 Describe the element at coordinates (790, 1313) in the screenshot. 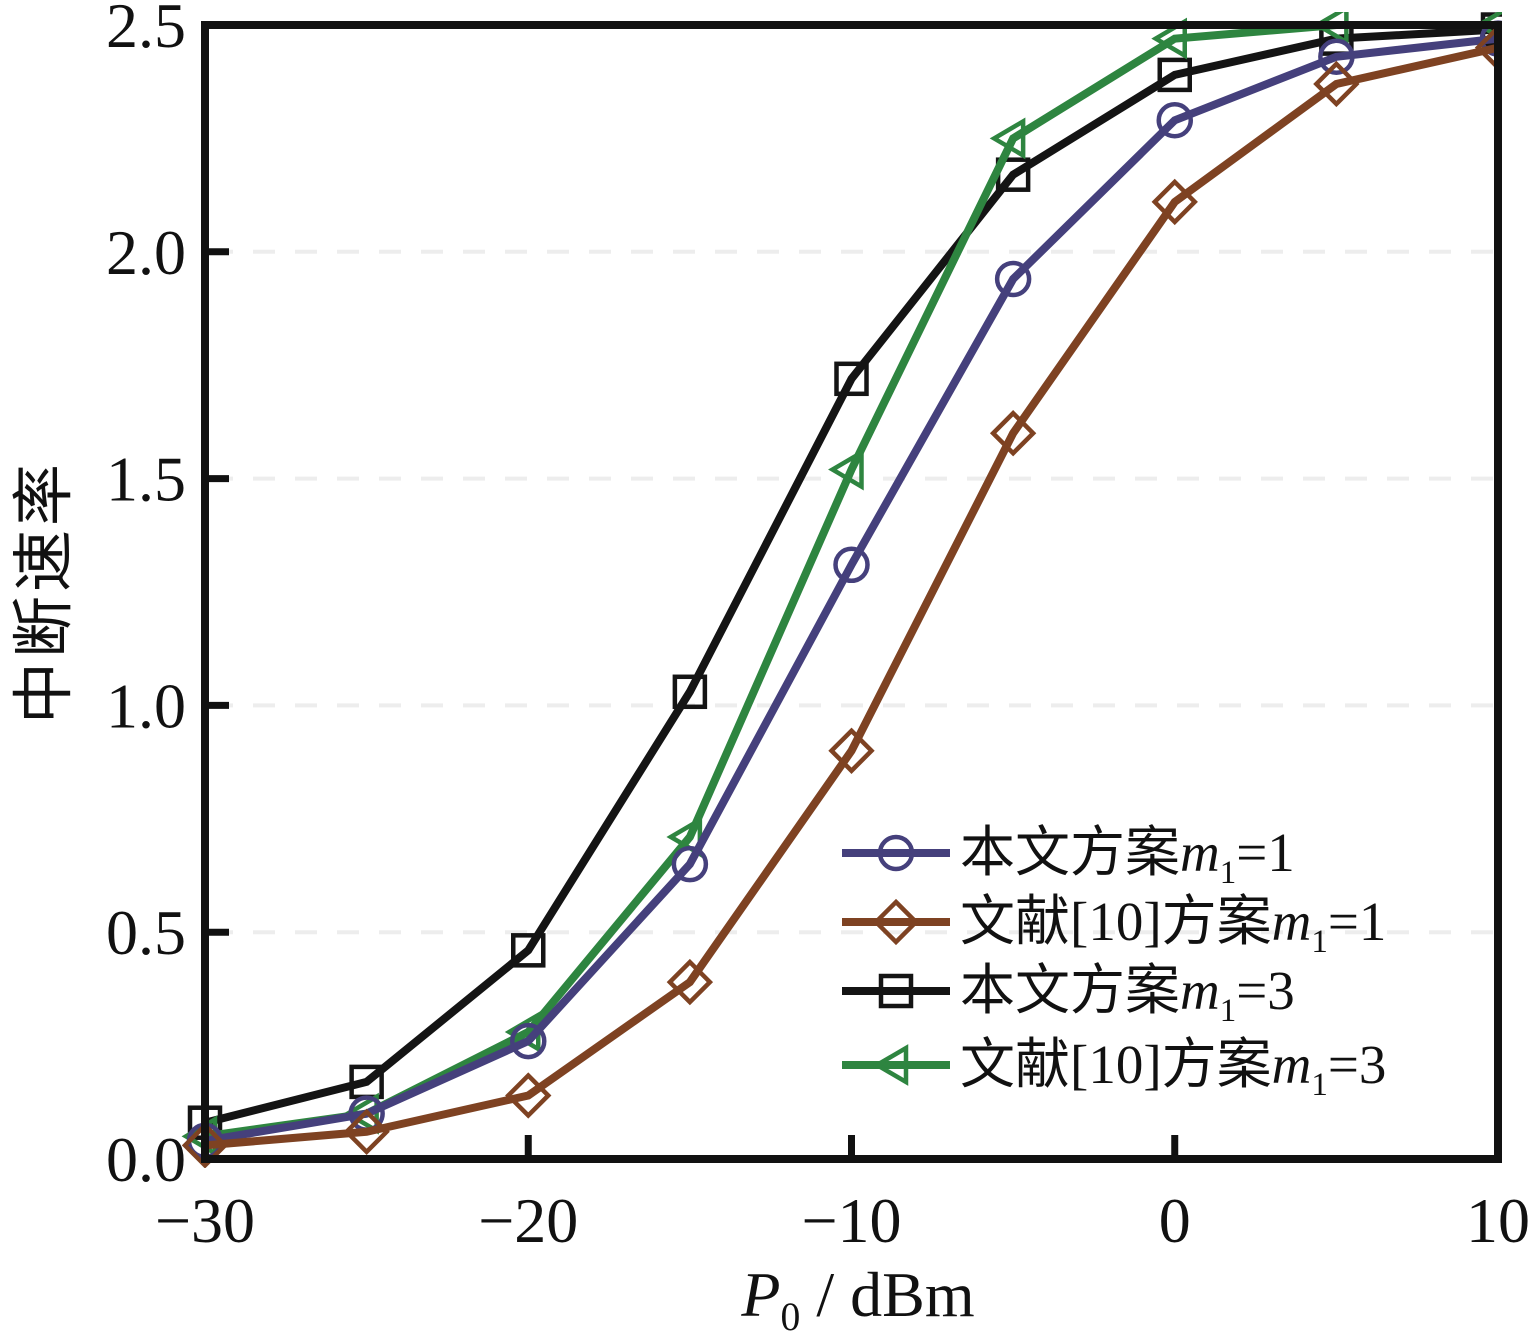

I see `x-axis-label-subscript: 0` at that location.